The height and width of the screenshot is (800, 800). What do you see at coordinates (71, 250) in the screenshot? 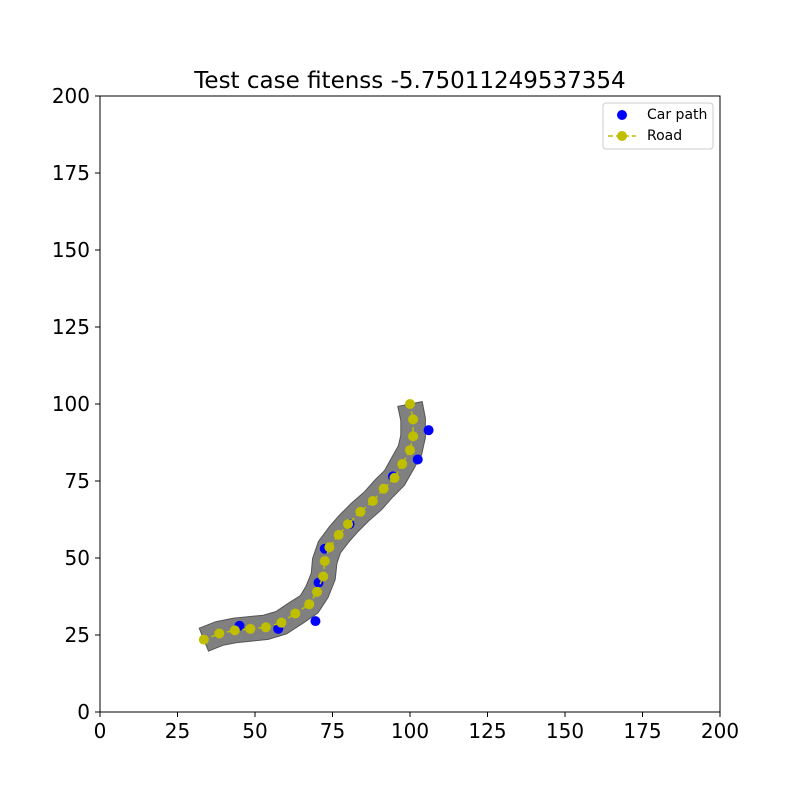
I see `y-tick-label: 150` at bounding box center [71, 250].